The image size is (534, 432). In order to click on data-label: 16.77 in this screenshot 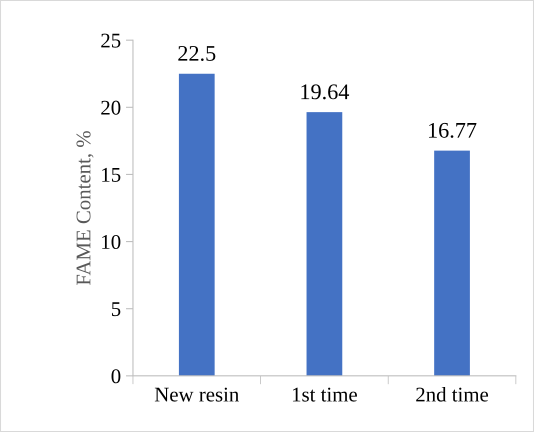, I will do `click(452, 130)`.